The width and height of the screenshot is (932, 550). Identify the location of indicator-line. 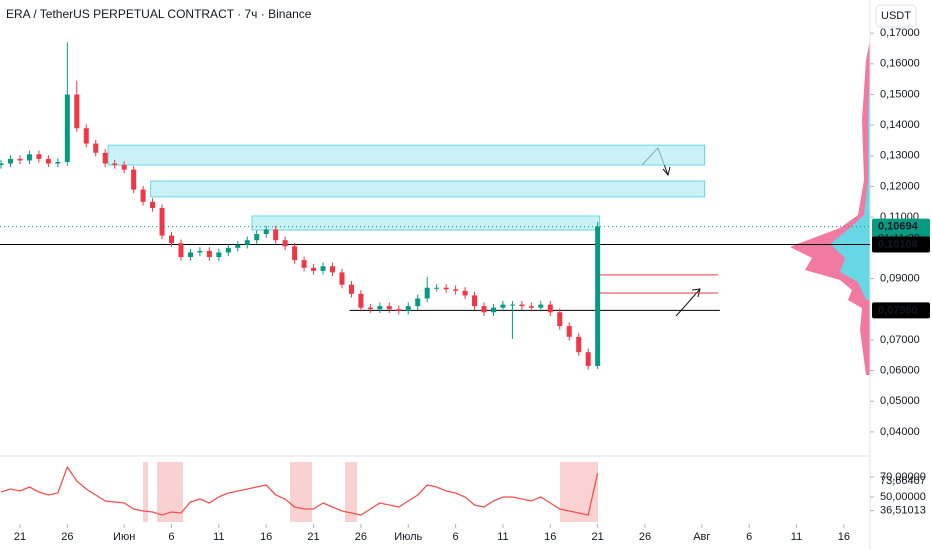
(299, 490).